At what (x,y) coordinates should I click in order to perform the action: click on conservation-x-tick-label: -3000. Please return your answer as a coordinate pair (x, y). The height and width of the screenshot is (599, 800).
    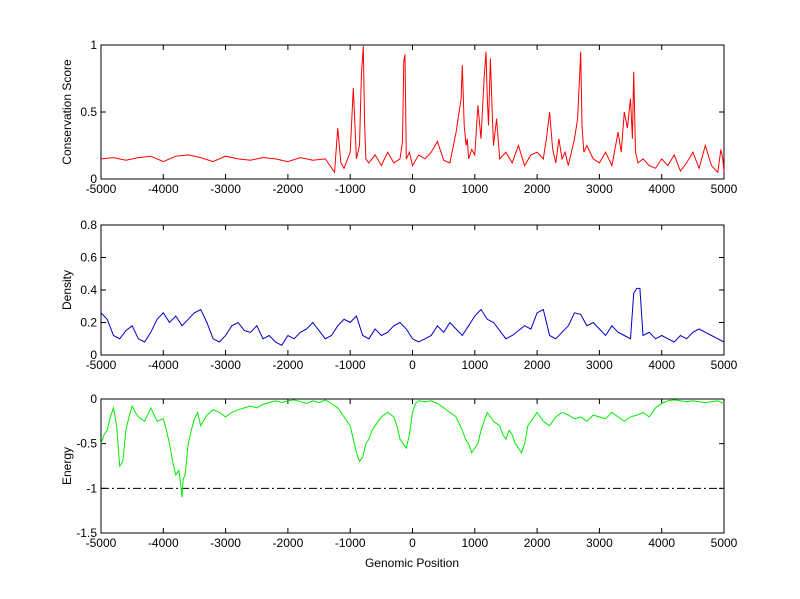
    Looking at the image, I should click on (225, 189).